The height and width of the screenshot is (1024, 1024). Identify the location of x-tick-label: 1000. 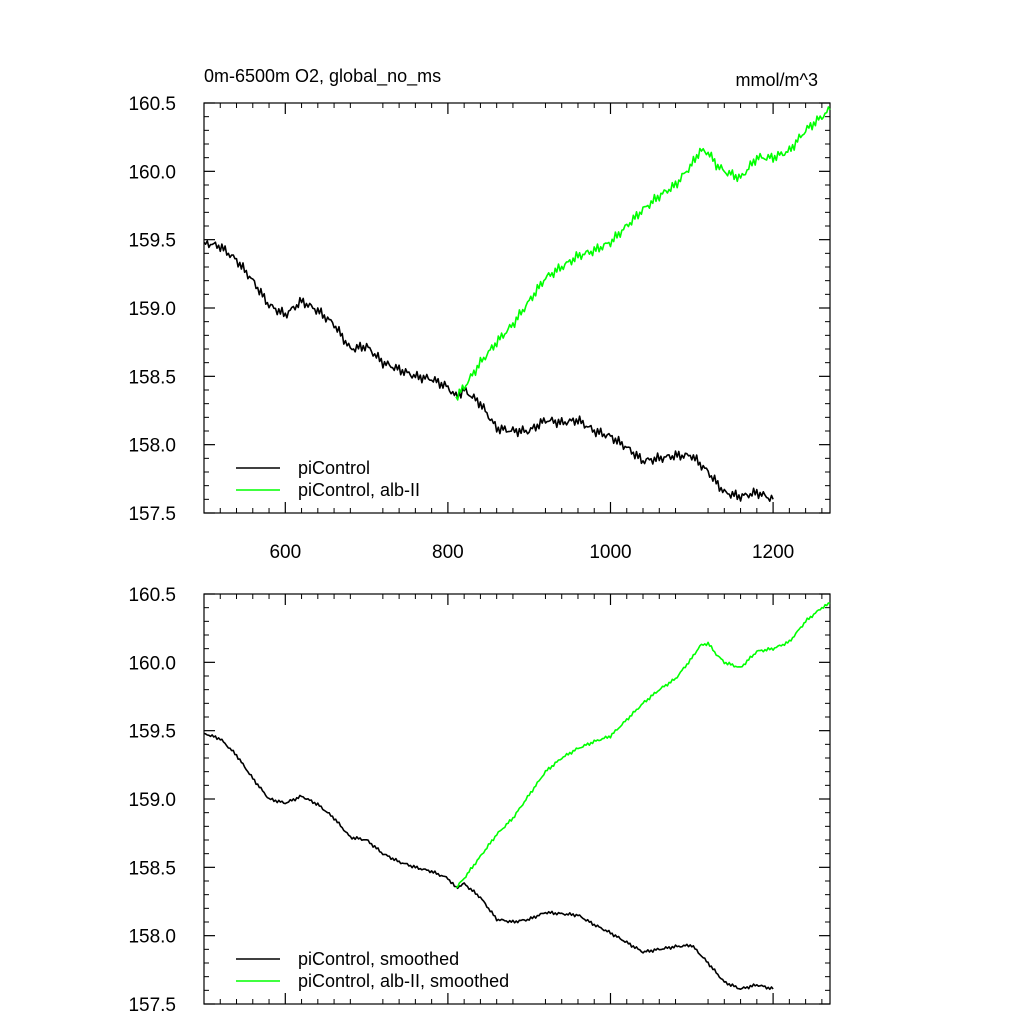
(610, 552).